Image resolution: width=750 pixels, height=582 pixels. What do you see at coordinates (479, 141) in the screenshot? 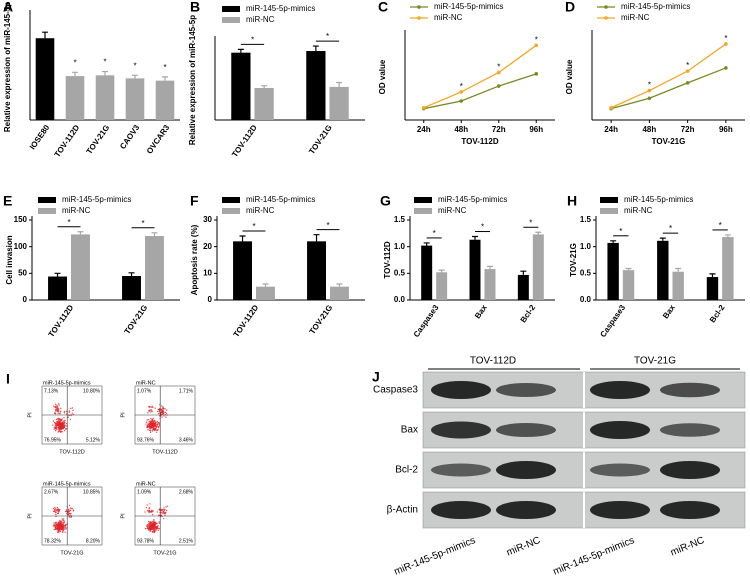
I see `x-axis-label: TOV-112D` at bounding box center [479, 141].